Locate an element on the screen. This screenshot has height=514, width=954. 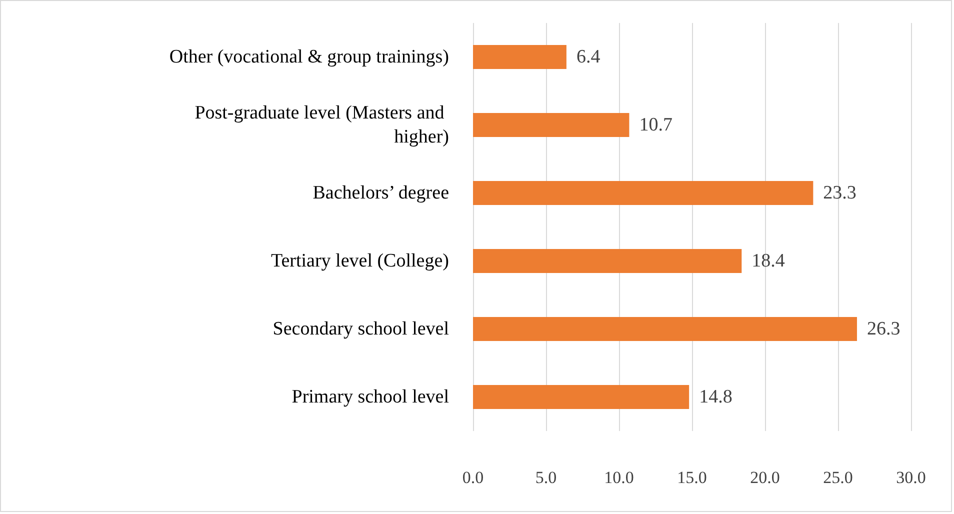
y-tick-label: Secondary school level is located at coordinates (360, 329).